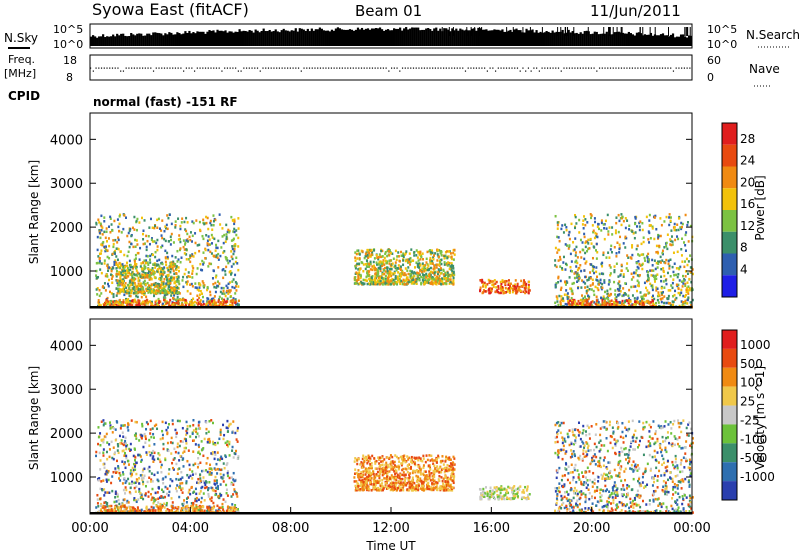  Describe the element at coordinates (760, 207) in the screenshot. I see `power-colorbar-label: Power [dB]` at that location.